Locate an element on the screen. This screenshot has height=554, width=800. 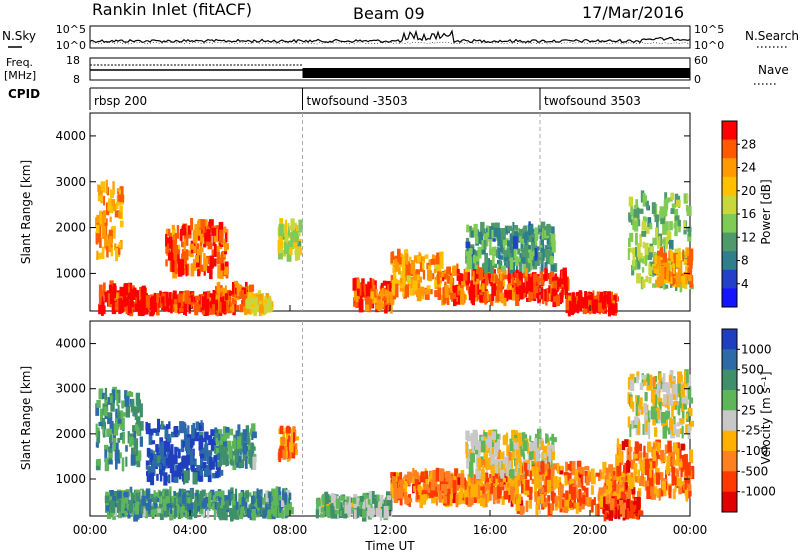
noise-tick-top-right: 10^5 is located at coordinates (709, 29).